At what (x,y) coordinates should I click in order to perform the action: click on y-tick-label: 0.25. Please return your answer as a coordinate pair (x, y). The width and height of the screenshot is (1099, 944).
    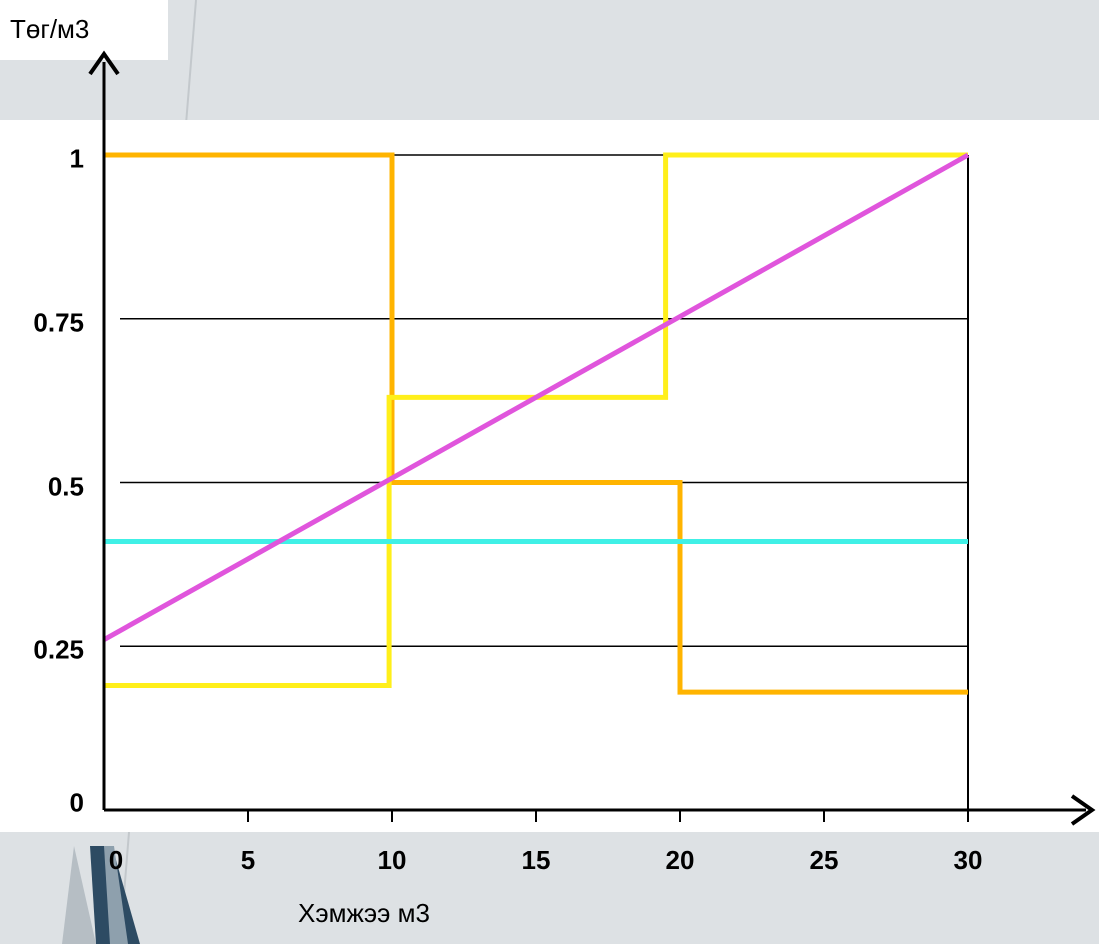
    Looking at the image, I should click on (58, 649).